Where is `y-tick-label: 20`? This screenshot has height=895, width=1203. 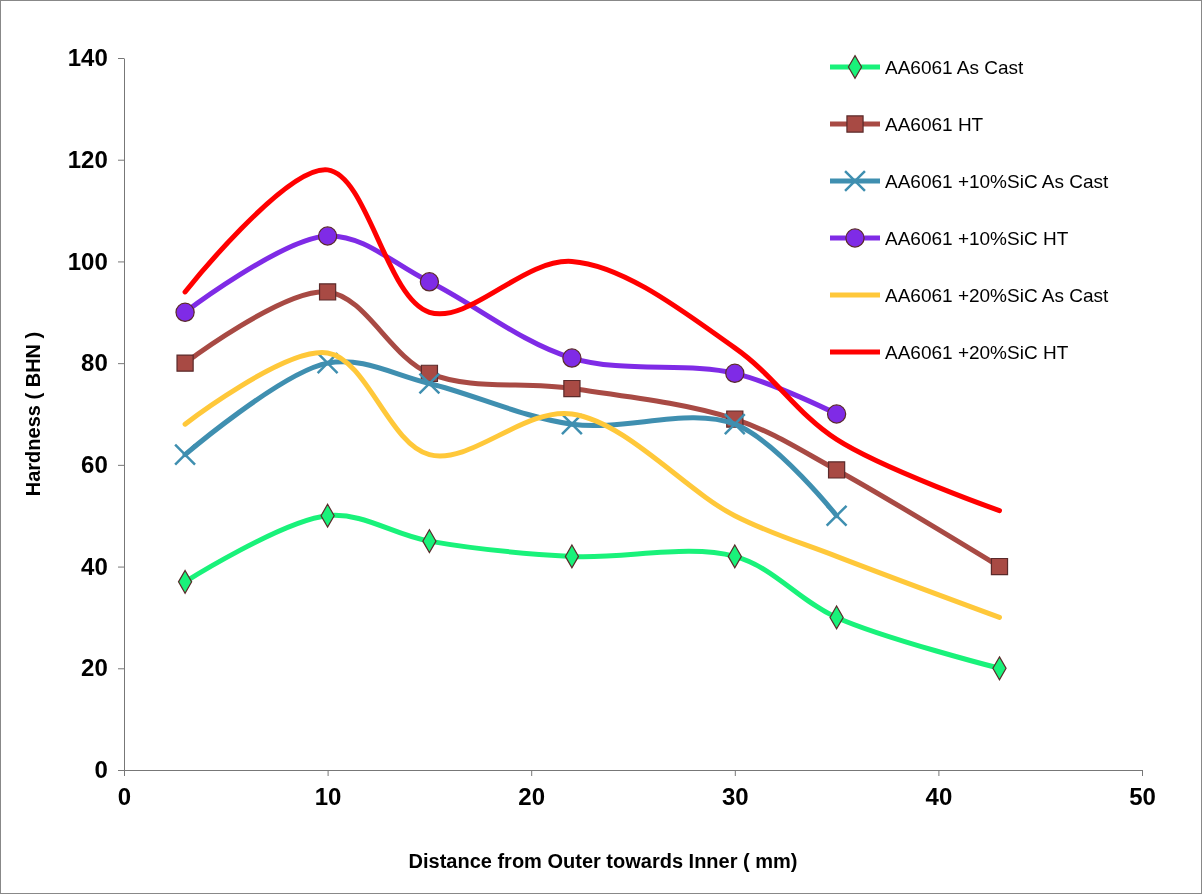 y-tick-label: 20 is located at coordinates (94, 668).